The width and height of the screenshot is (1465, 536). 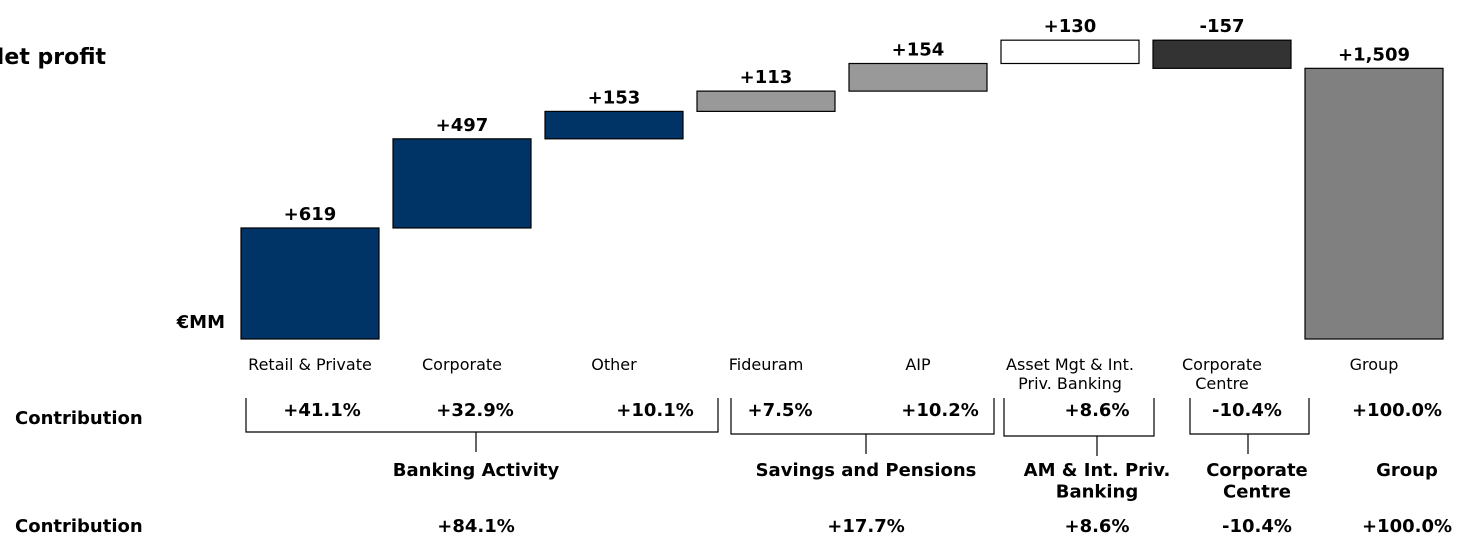 What do you see at coordinates (614, 364) in the screenshot?
I see `x-tick-label: Other` at bounding box center [614, 364].